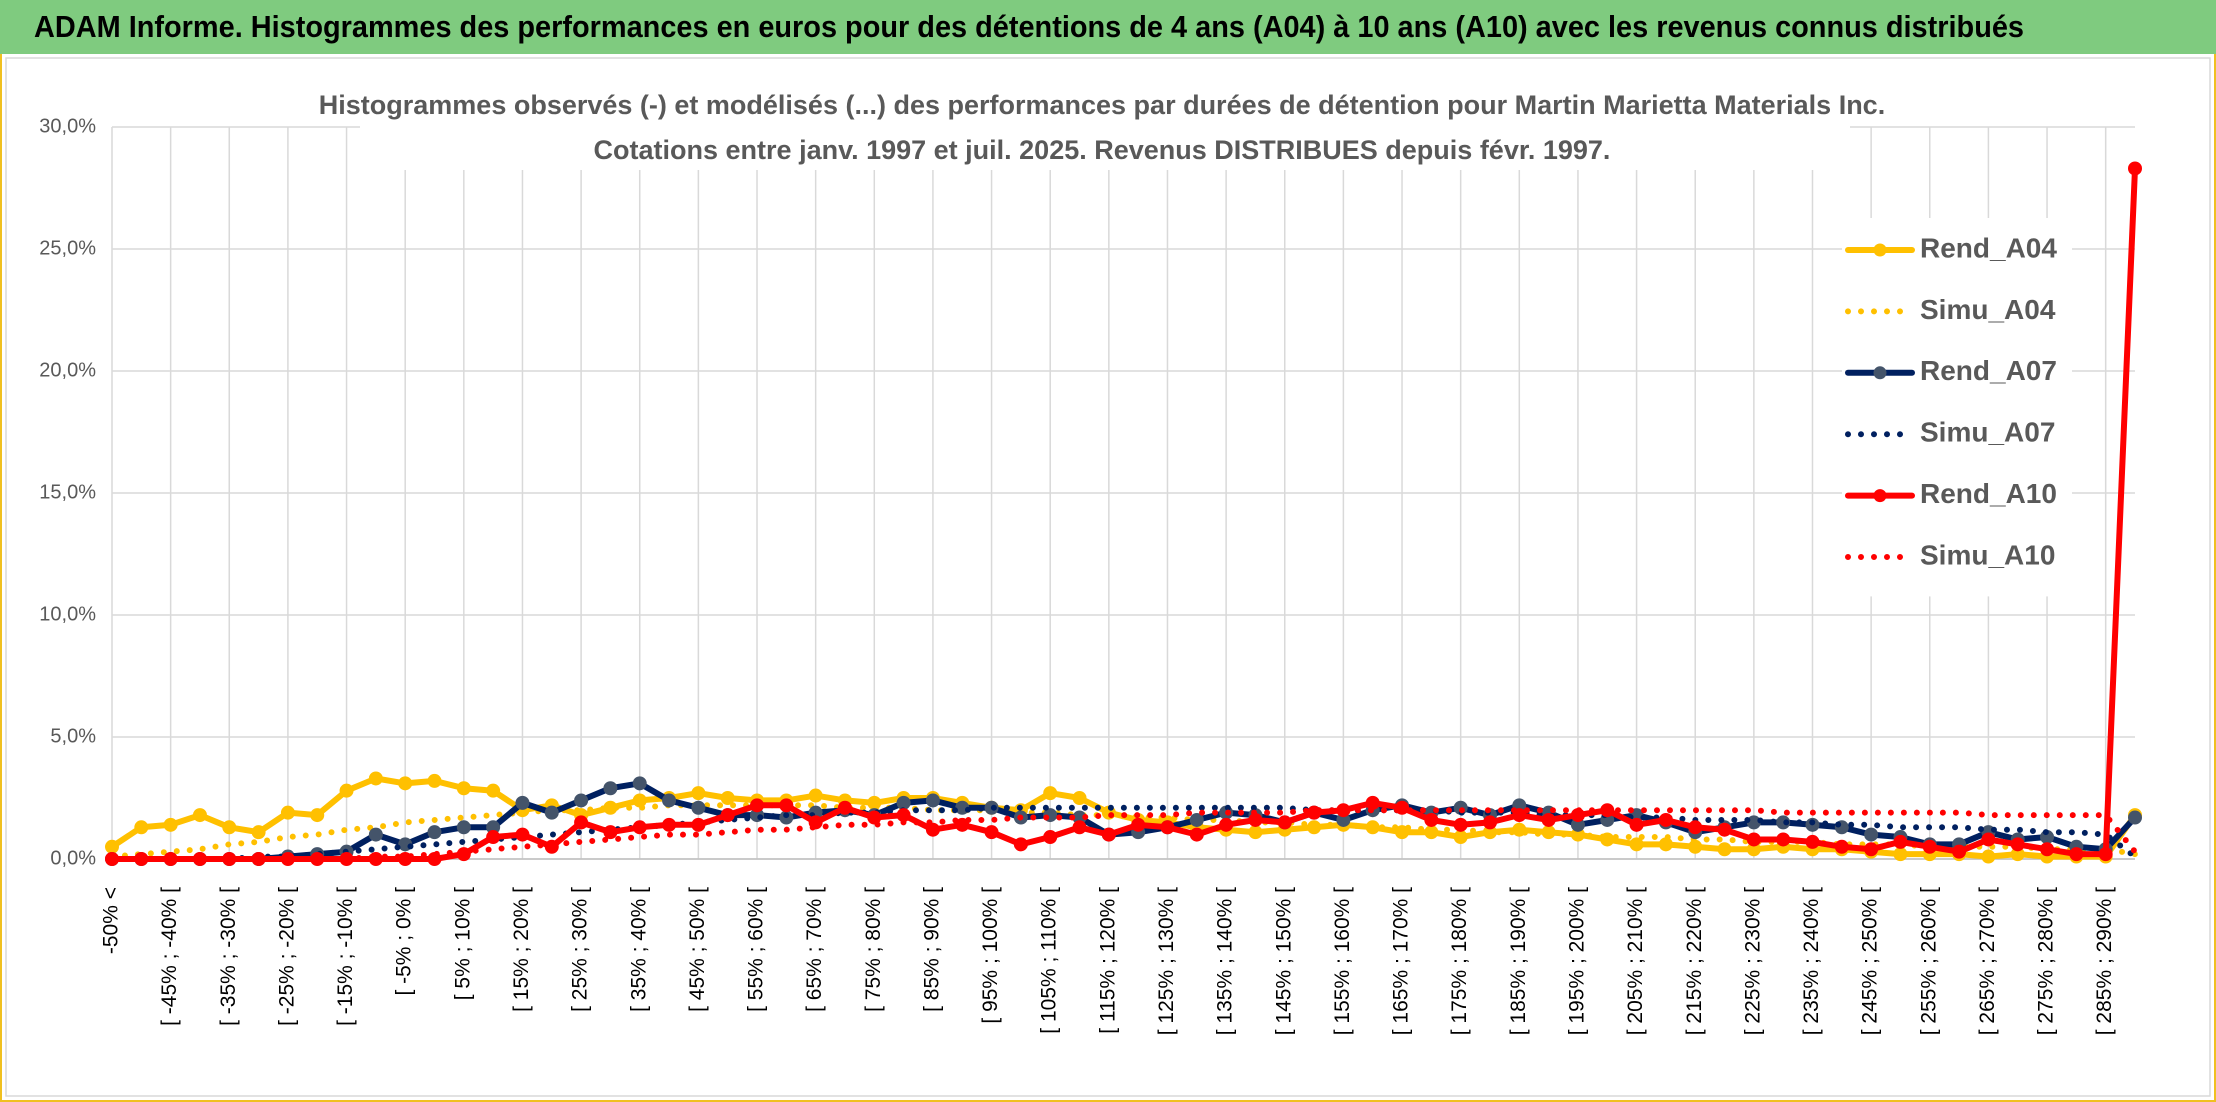 The image size is (2216, 1102). What do you see at coordinates (2046, 961) in the screenshot?
I see `x-tick-label: [ 275% ; 280% [` at bounding box center [2046, 961].